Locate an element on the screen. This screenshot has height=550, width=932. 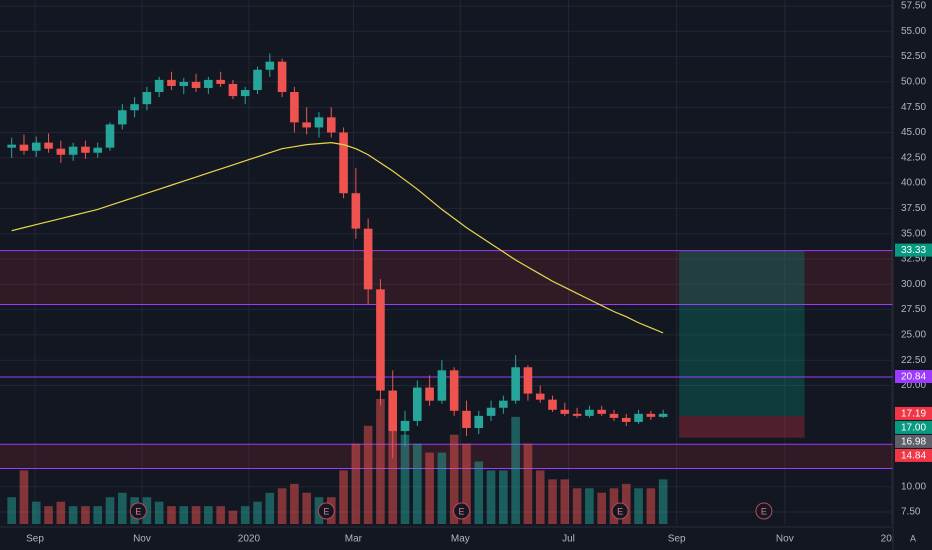
y-tick-label: 37.50 is located at coordinates (913, 208).